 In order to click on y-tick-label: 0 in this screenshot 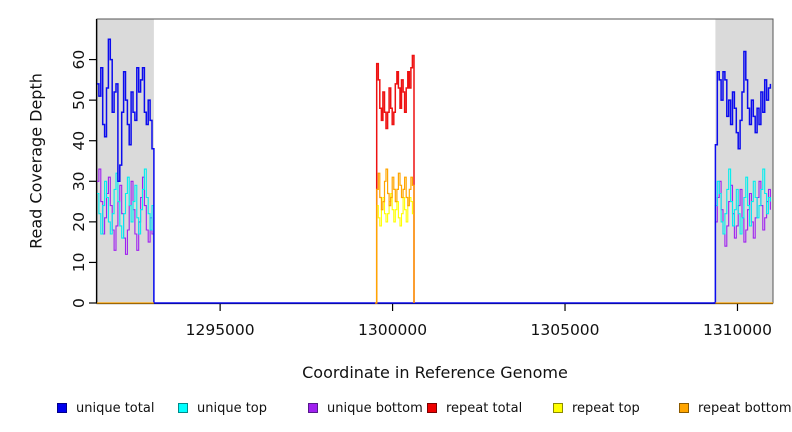, I will do `click(79, 303)`.